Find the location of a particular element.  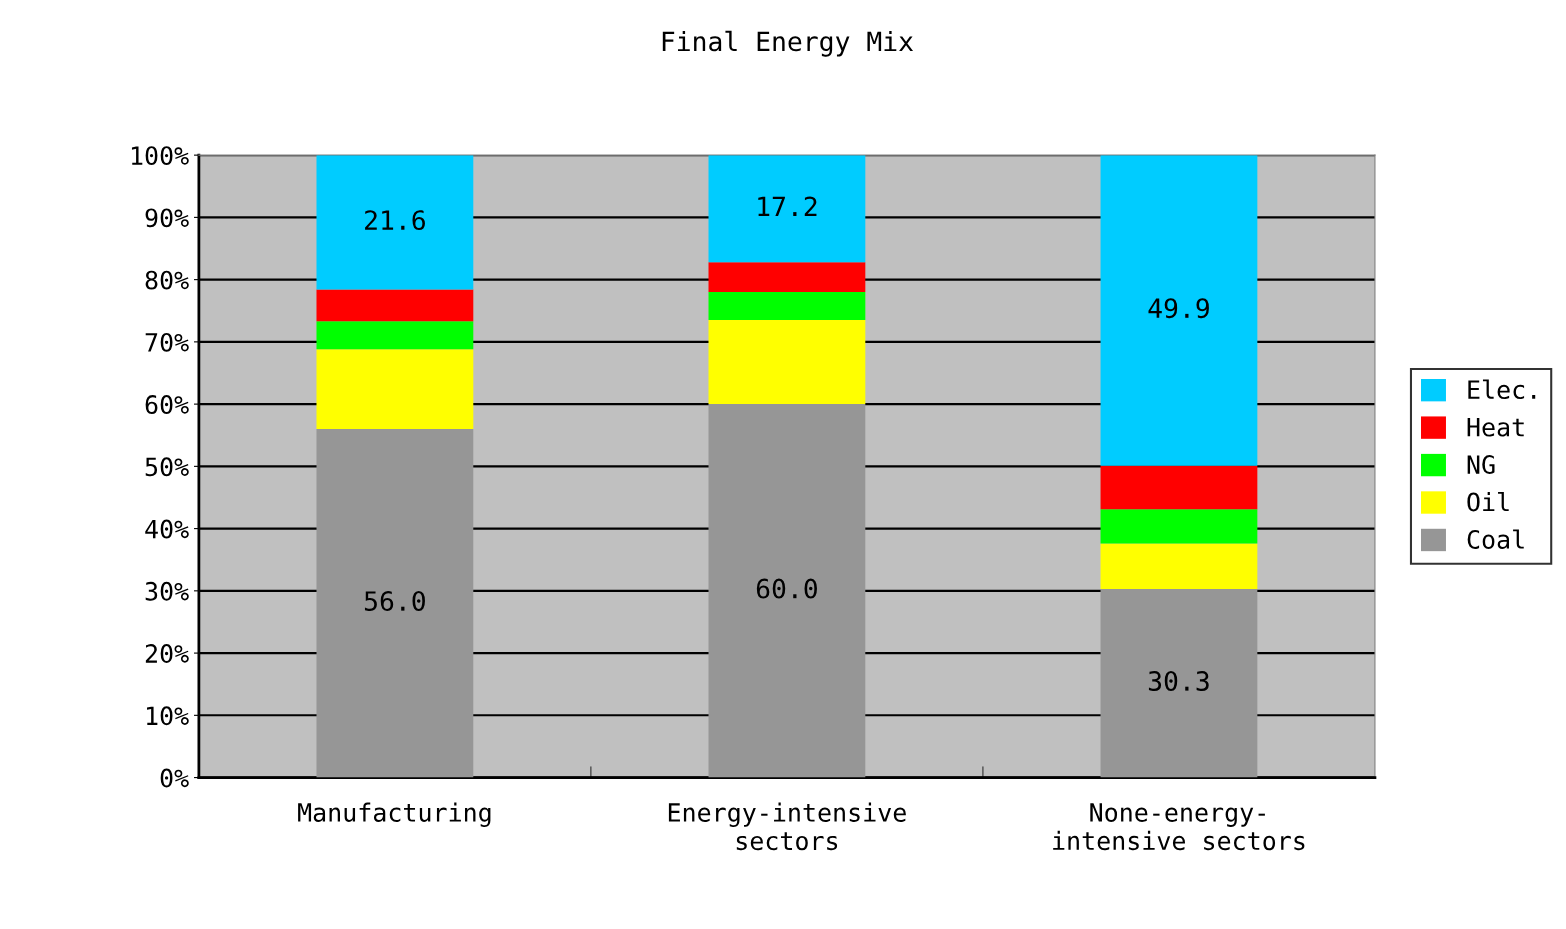

data-label: 56.0 is located at coordinates (394, 601).